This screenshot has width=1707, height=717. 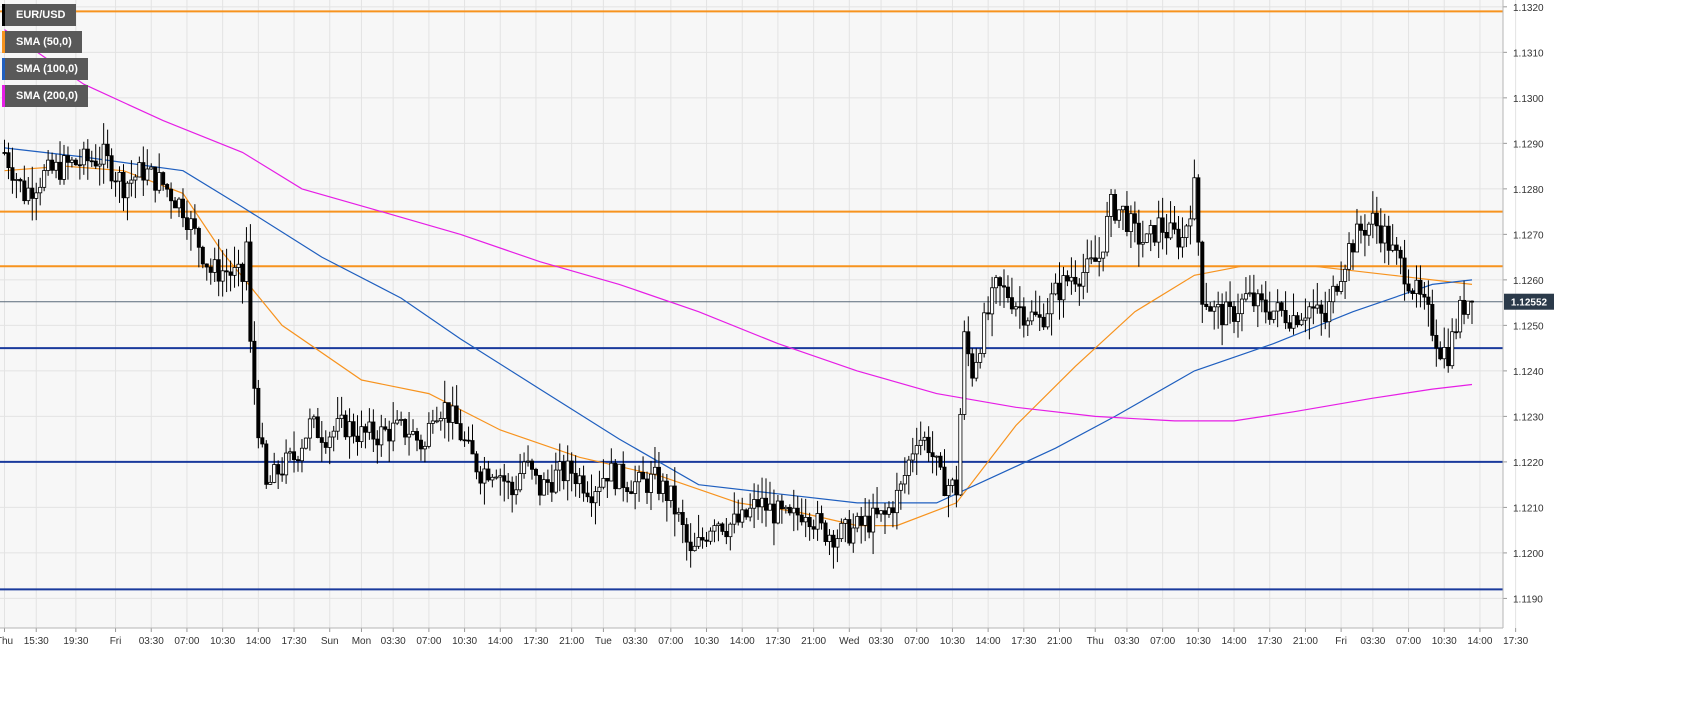 What do you see at coordinates (361, 641) in the screenshot?
I see `x-tick-label: Mon` at bounding box center [361, 641].